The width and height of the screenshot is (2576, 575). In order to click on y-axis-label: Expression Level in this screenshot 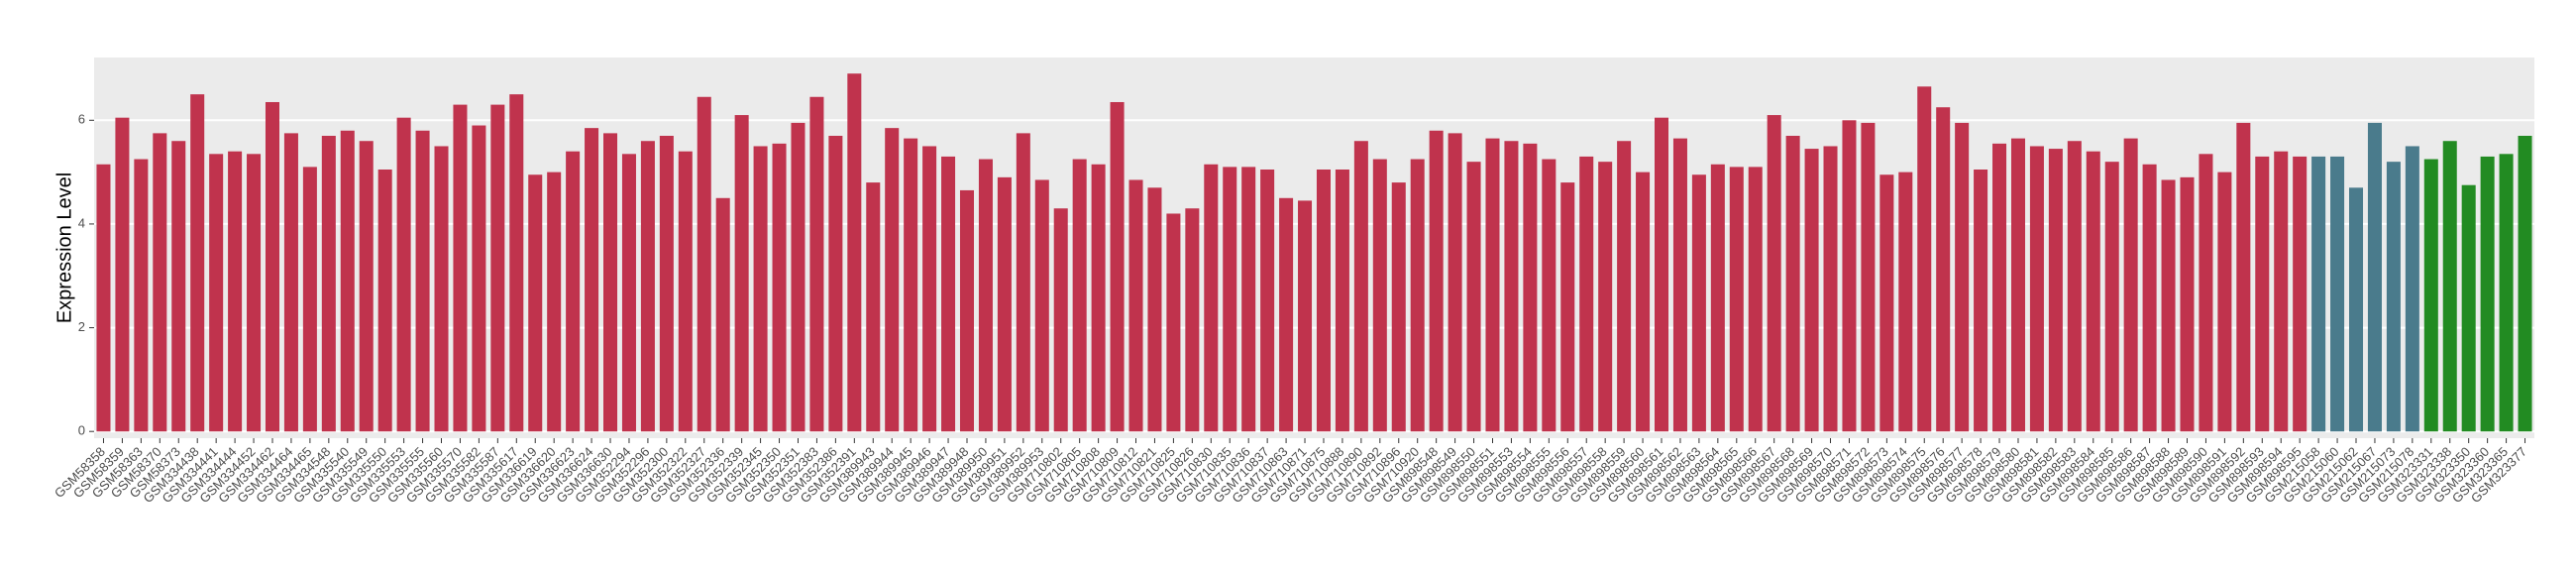, I will do `click(64, 247)`.